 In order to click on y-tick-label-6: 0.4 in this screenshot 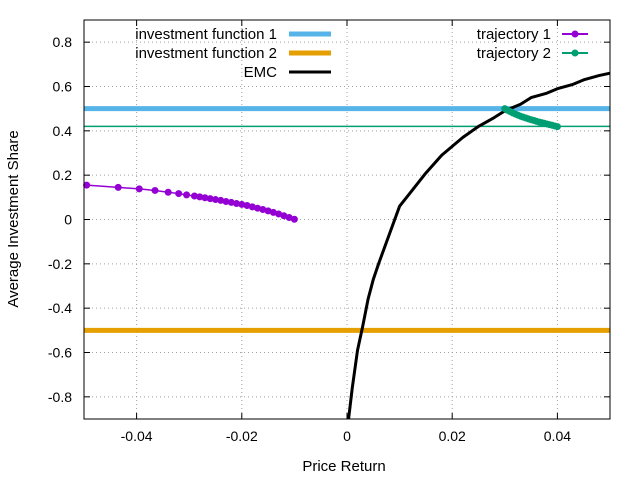, I will do `click(63, 131)`.